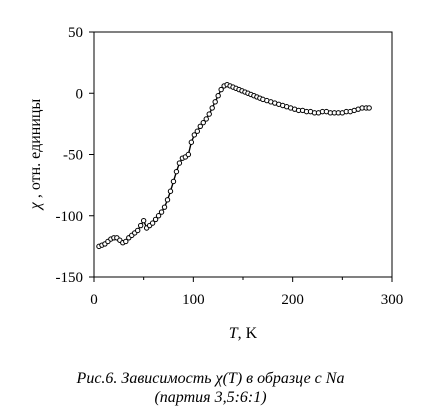 Image resolution: width=421 pixels, height=418 pixels. I want to click on y-axis-text: , отн. единицы, so click(35, 151).